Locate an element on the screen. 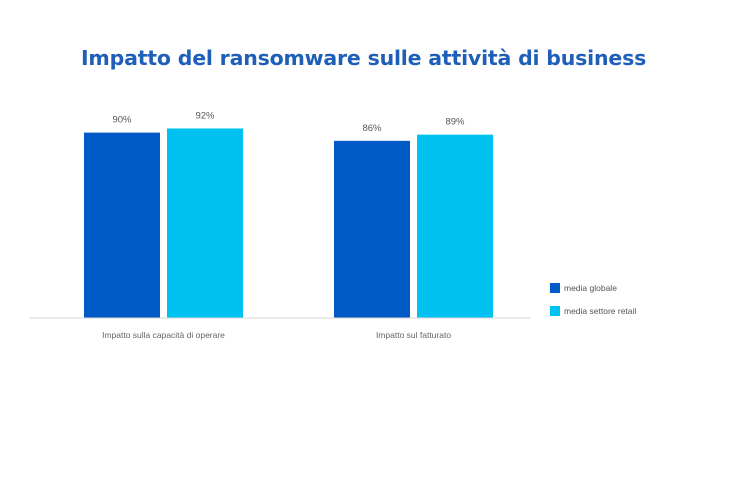 The height and width of the screenshot is (482, 733). data-label: 92% is located at coordinates (205, 115).